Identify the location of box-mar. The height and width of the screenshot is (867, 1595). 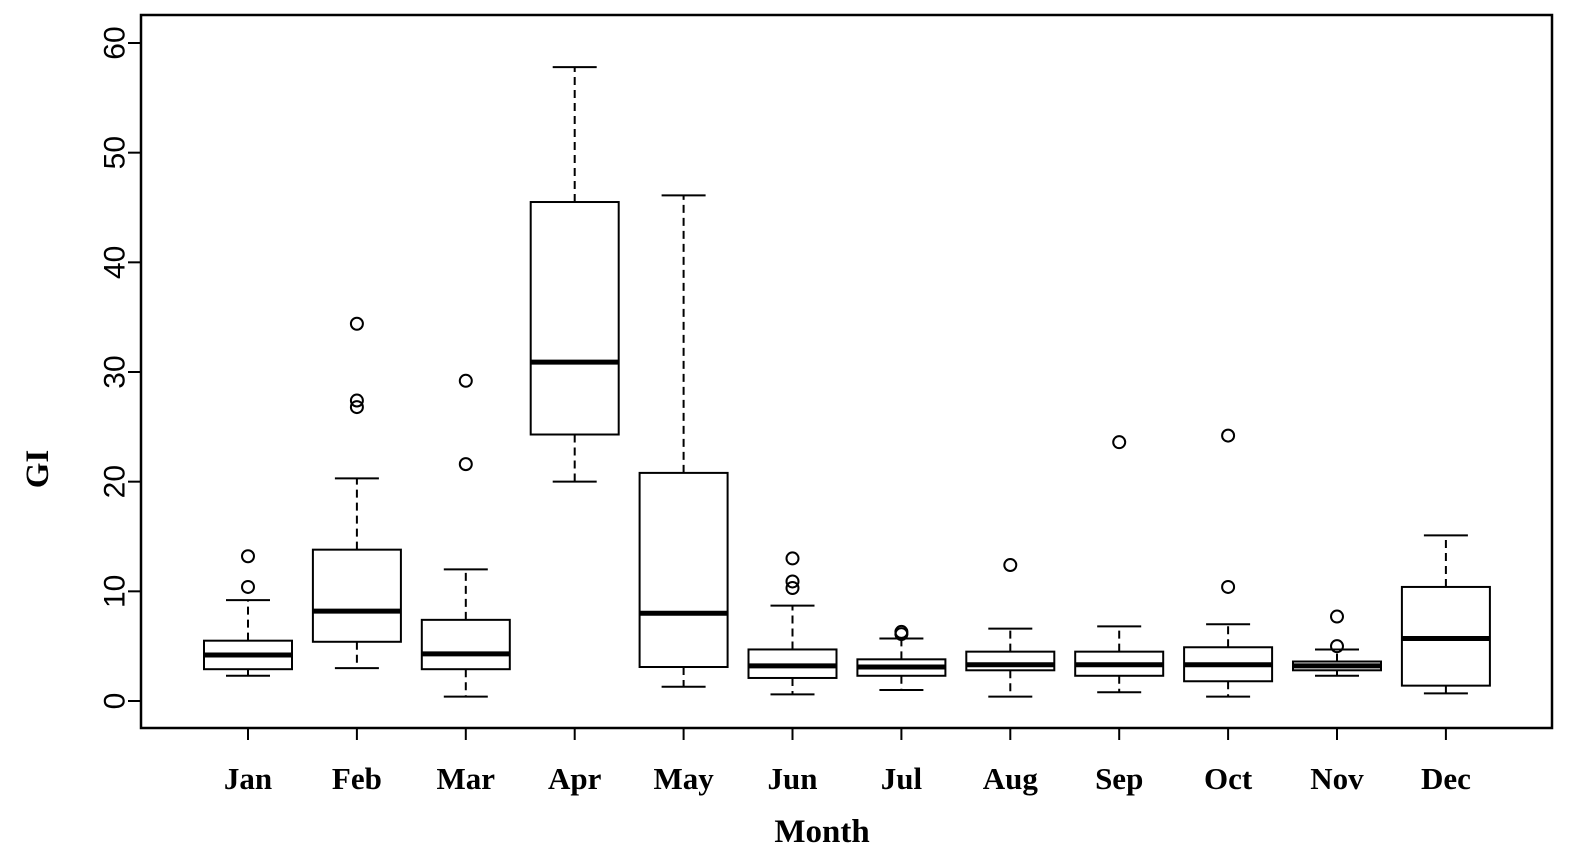
(465, 535).